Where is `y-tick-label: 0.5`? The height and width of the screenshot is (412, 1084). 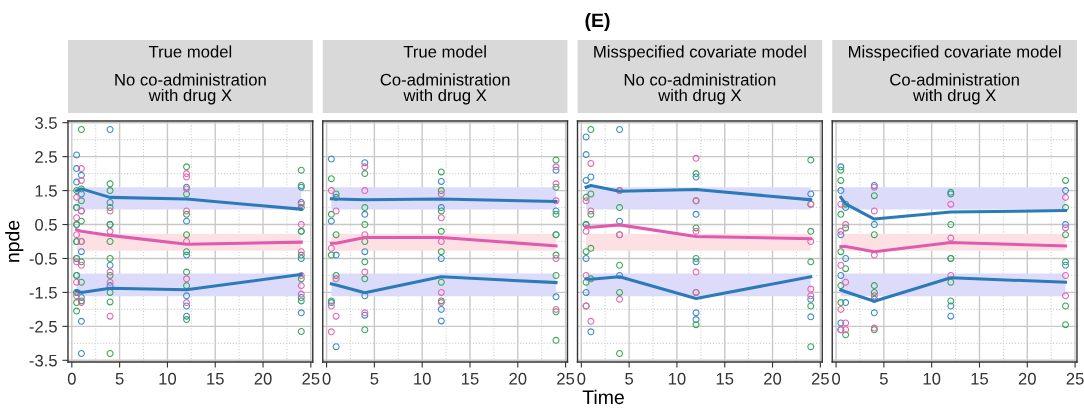 y-tick-label: 0.5 is located at coordinates (46, 224).